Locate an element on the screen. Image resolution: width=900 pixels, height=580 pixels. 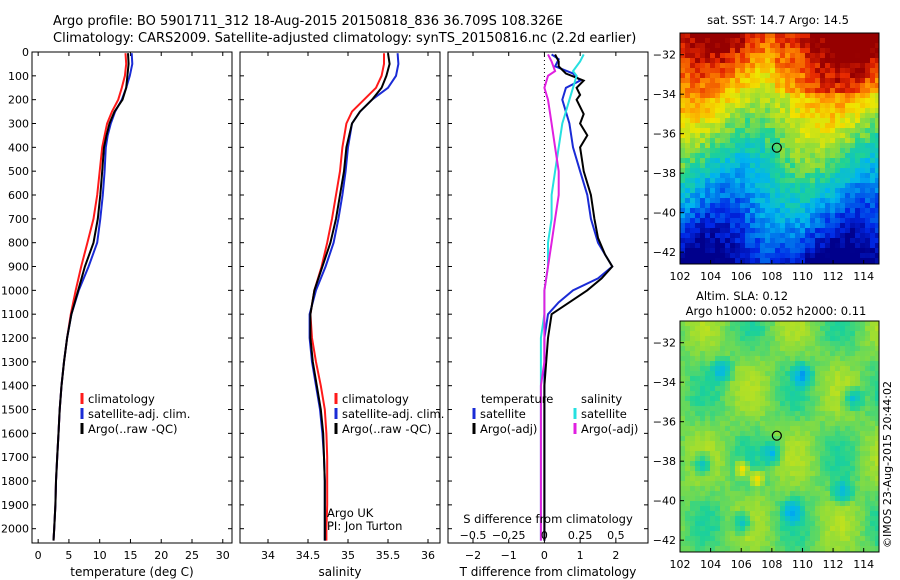
temperature-xtick-label: 20 is located at coordinates (161, 555).